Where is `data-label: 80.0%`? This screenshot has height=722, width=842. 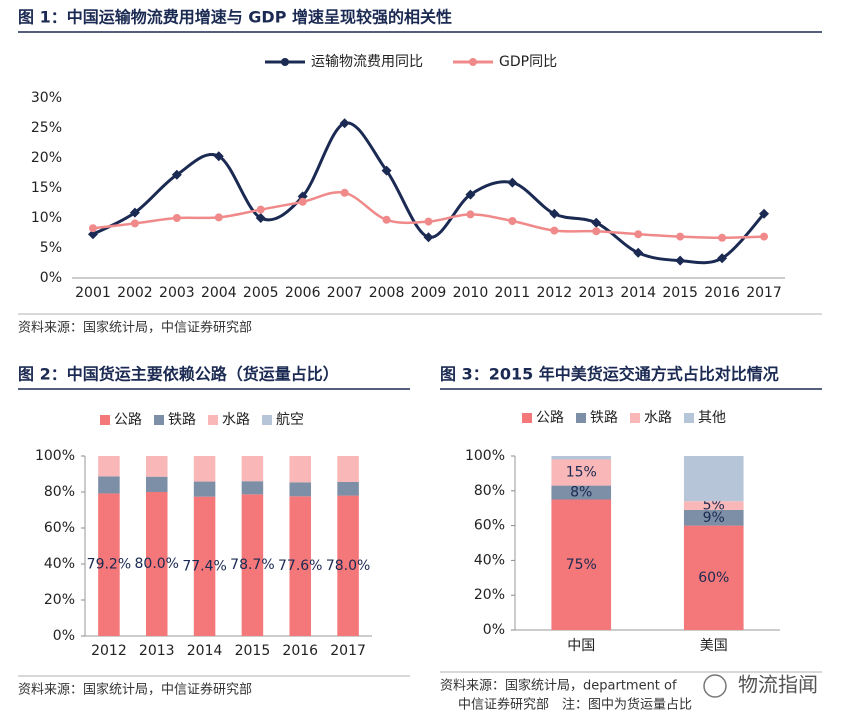
data-label: 80.0% is located at coordinates (157, 564).